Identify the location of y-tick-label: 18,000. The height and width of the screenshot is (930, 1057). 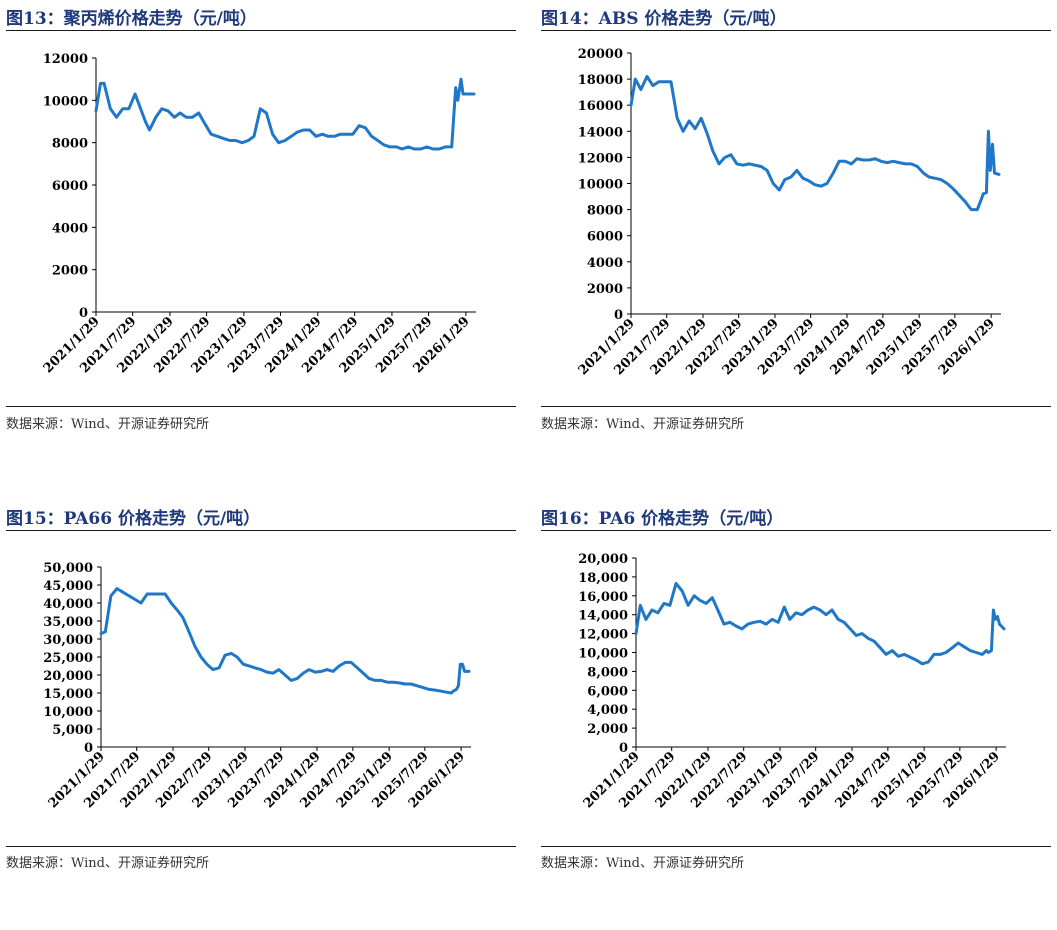
(603, 578).